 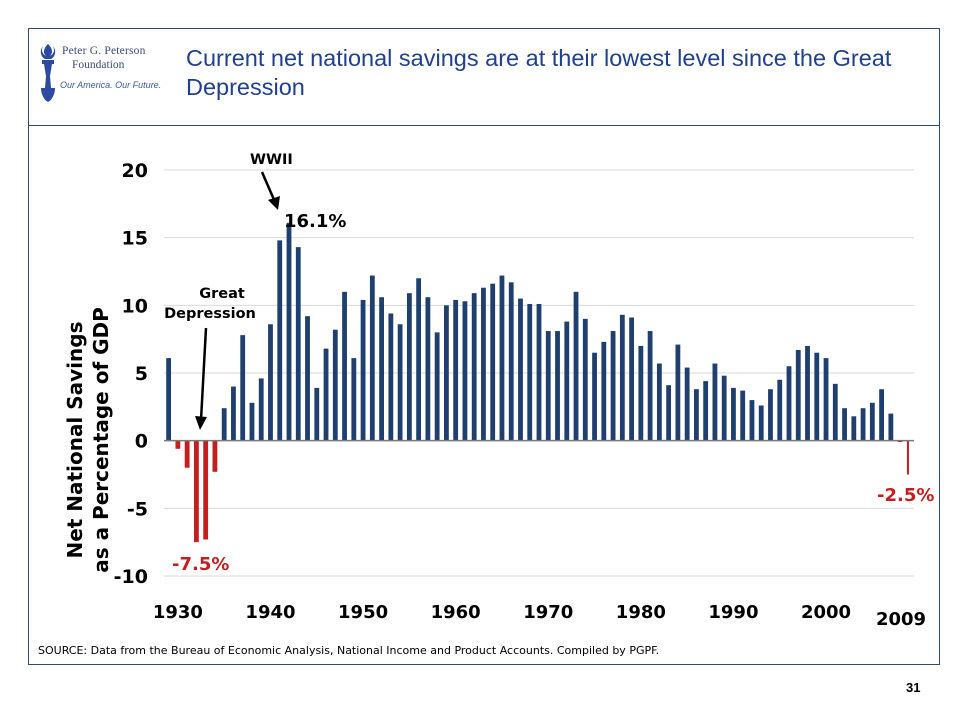 I want to click on bar-1968, so click(x=530, y=372).